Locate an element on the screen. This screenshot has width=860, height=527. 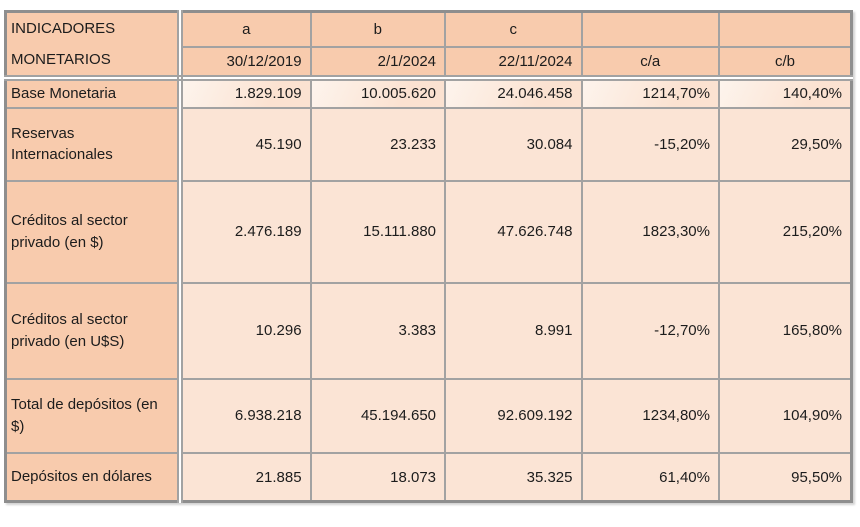
cell-value: 45.190 is located at coordinates (245, 144).